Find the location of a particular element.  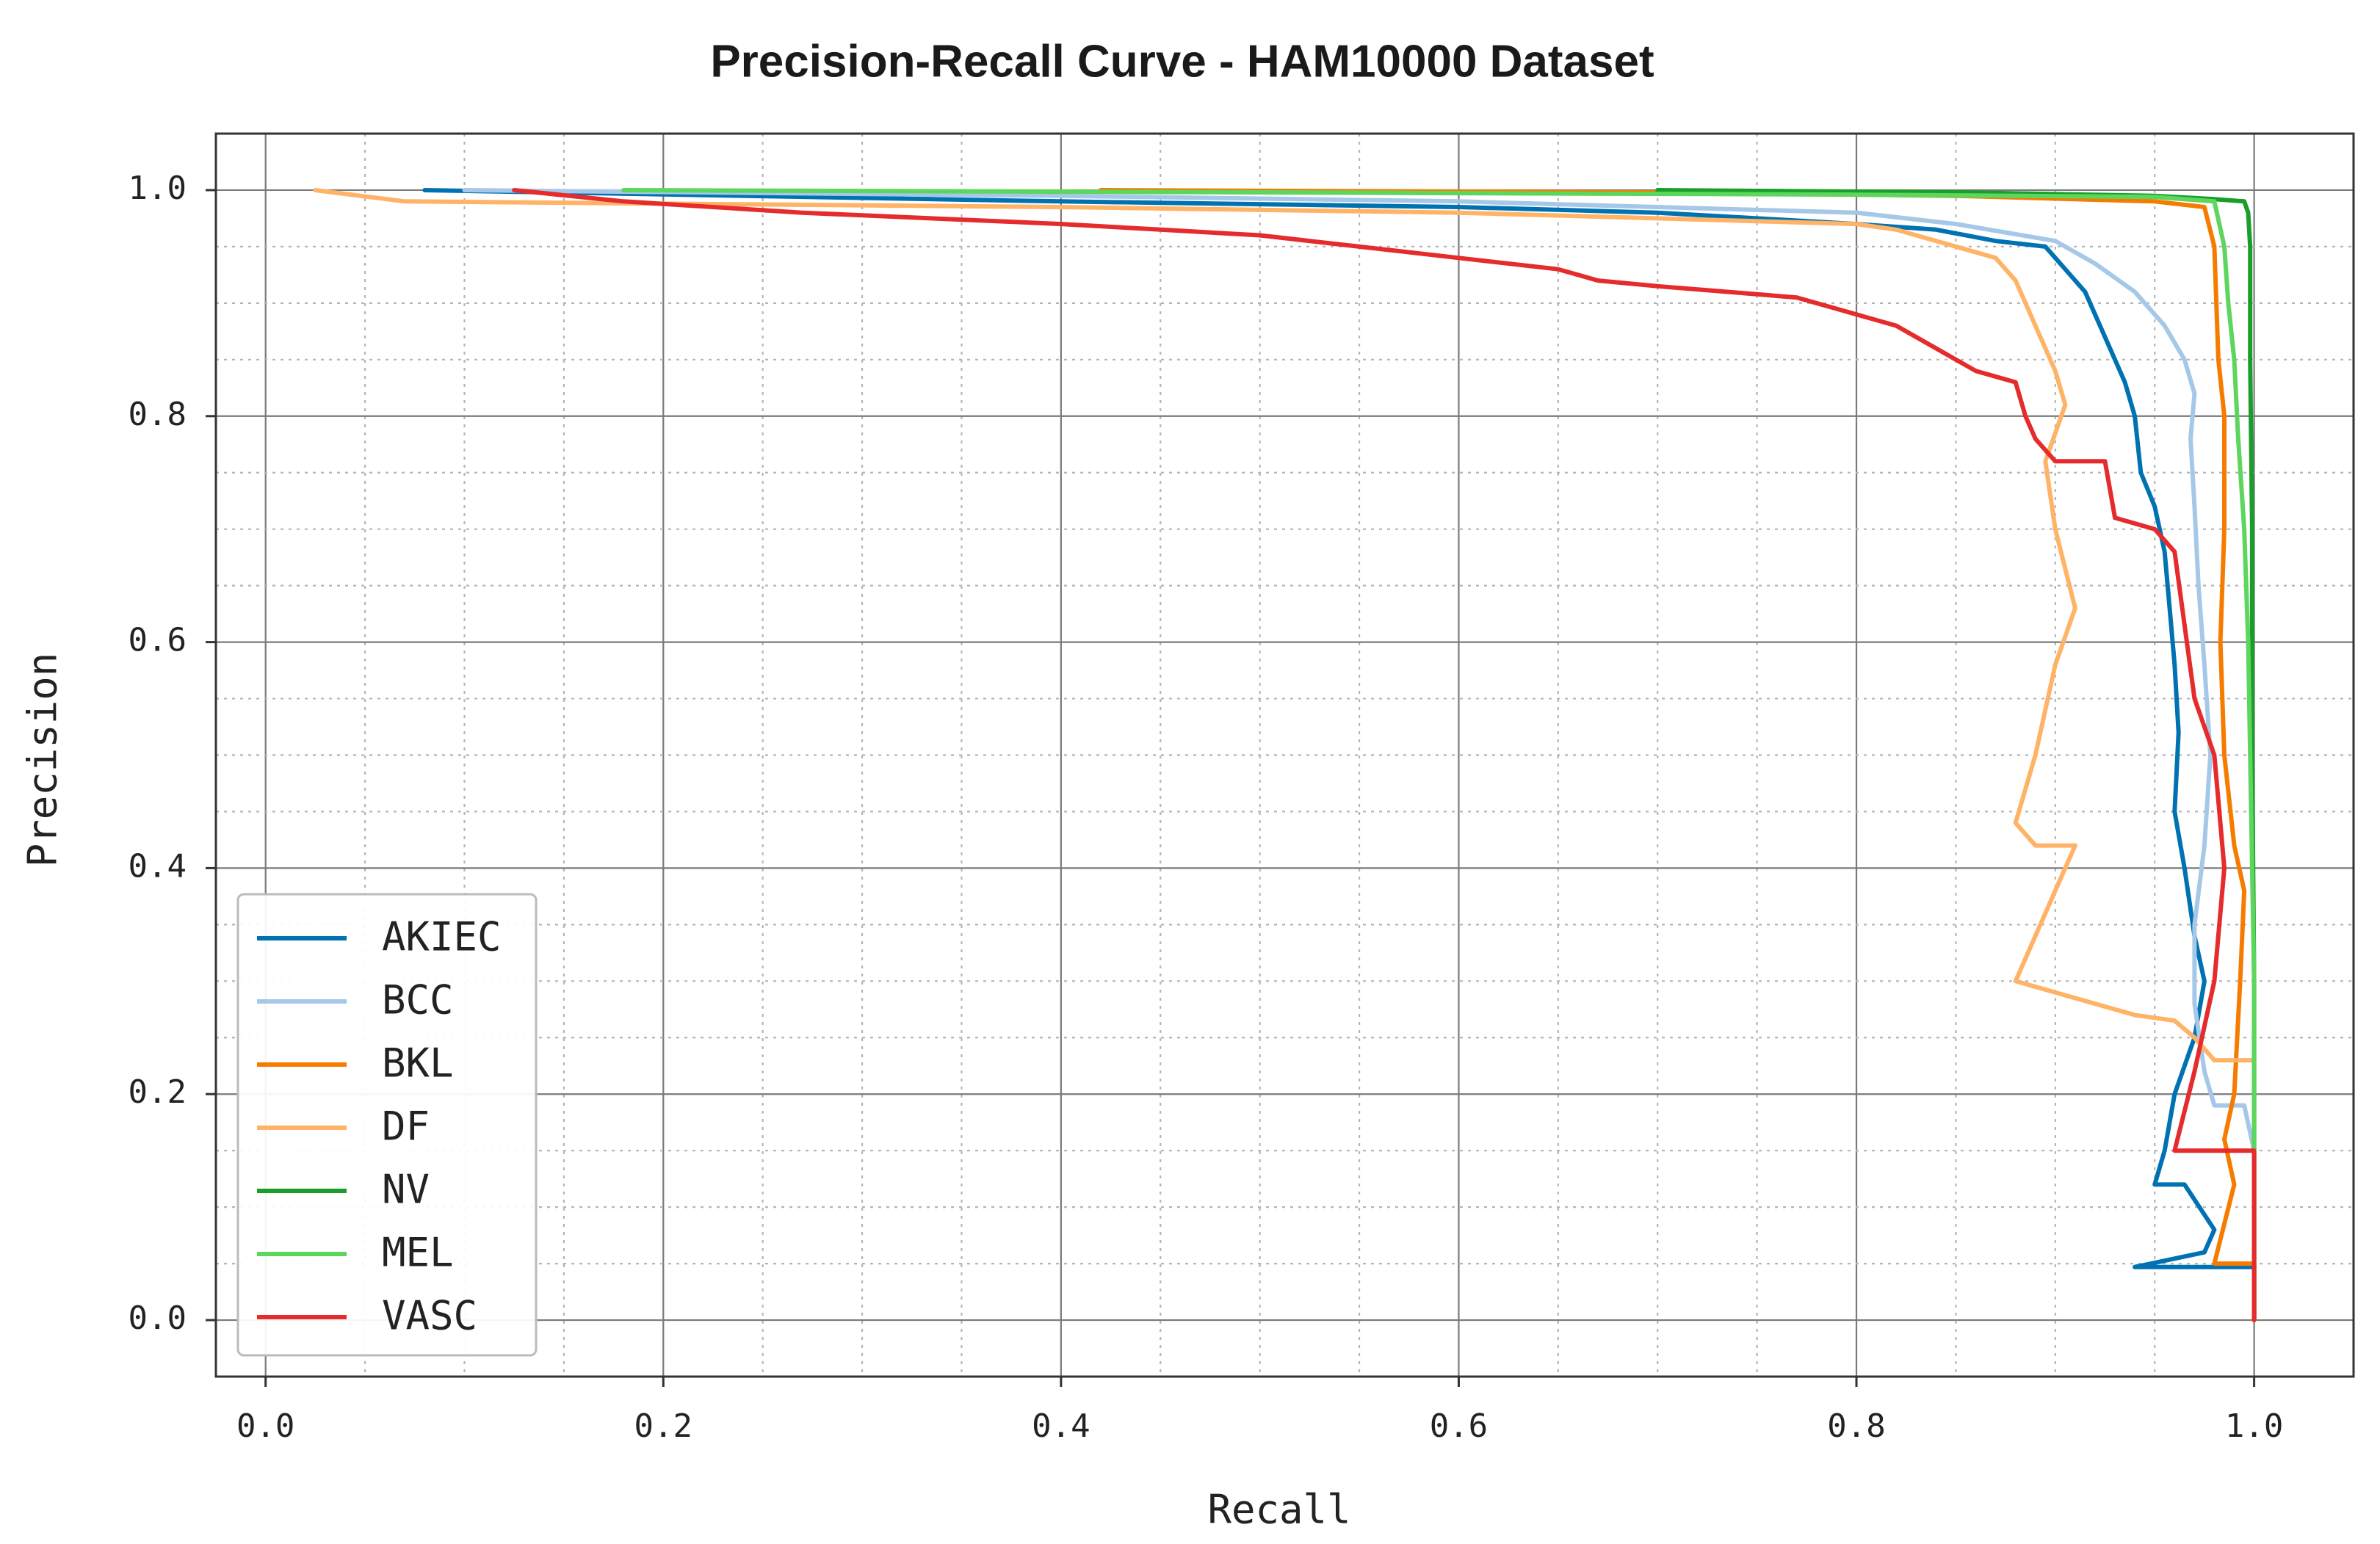

x-tick-label: 0.4 is located at coordinates (1061, 1426).